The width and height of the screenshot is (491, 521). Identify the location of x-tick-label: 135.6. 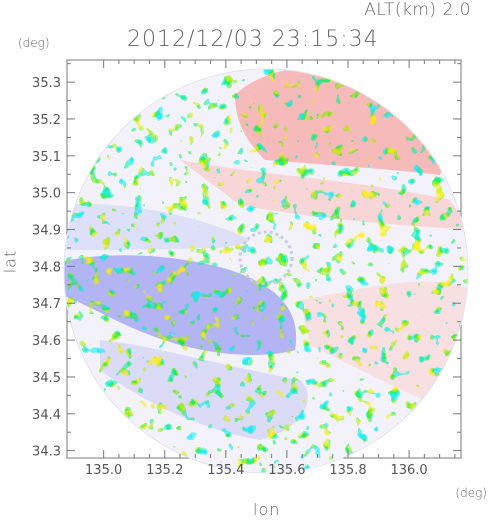
(286, 470).